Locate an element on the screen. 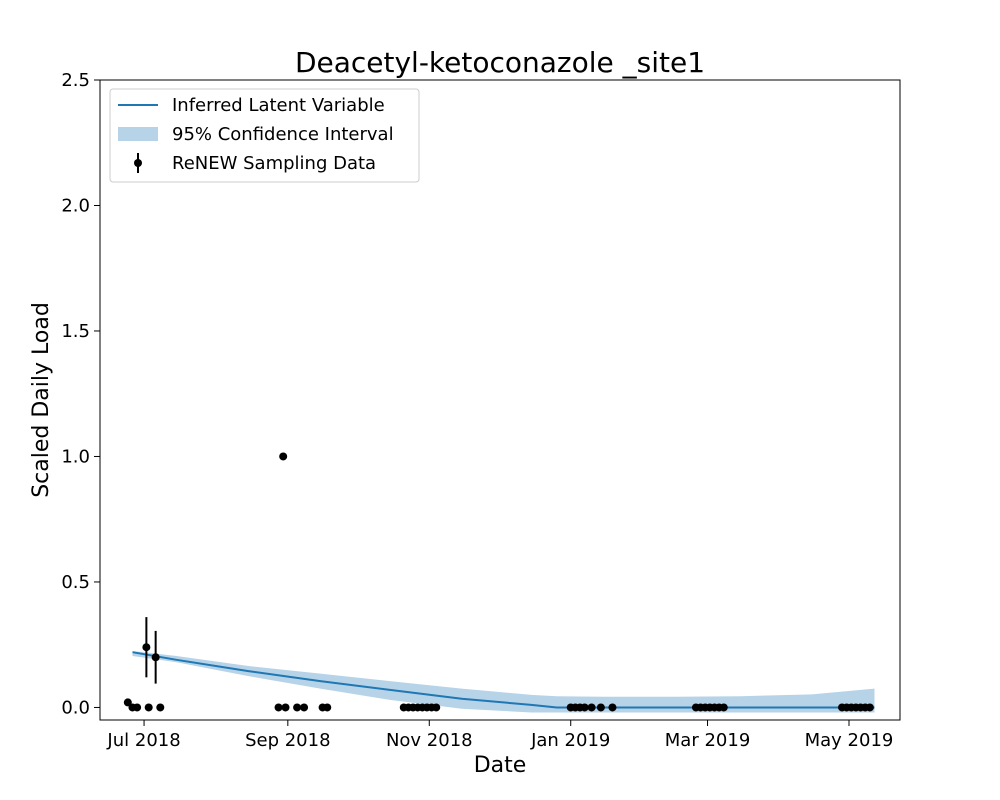 The width and height of the screenshot is (1000, 800). x-tick-label: Sep 2018 is located at coordinates (287, 740).